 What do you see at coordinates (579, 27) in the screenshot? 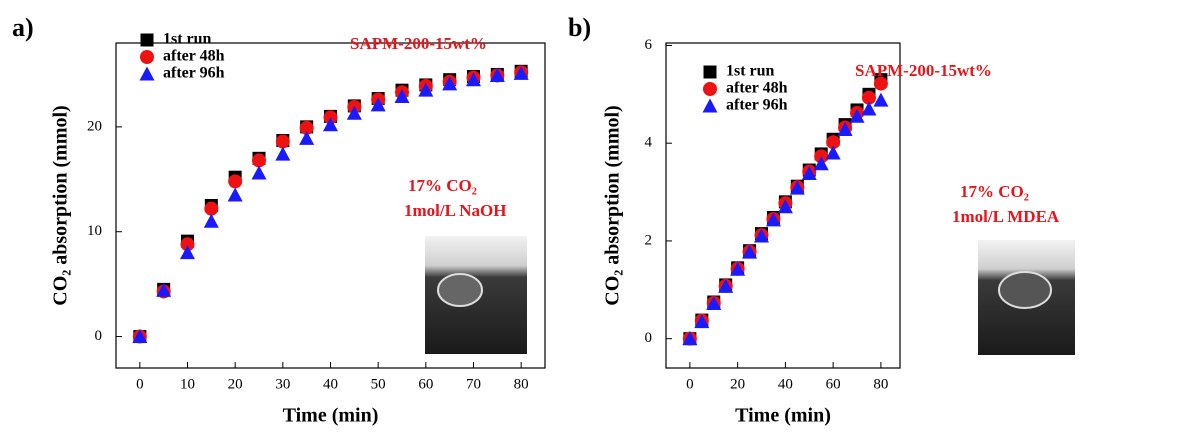
I see `panel-label: b)` at bounding box center [579, 27].